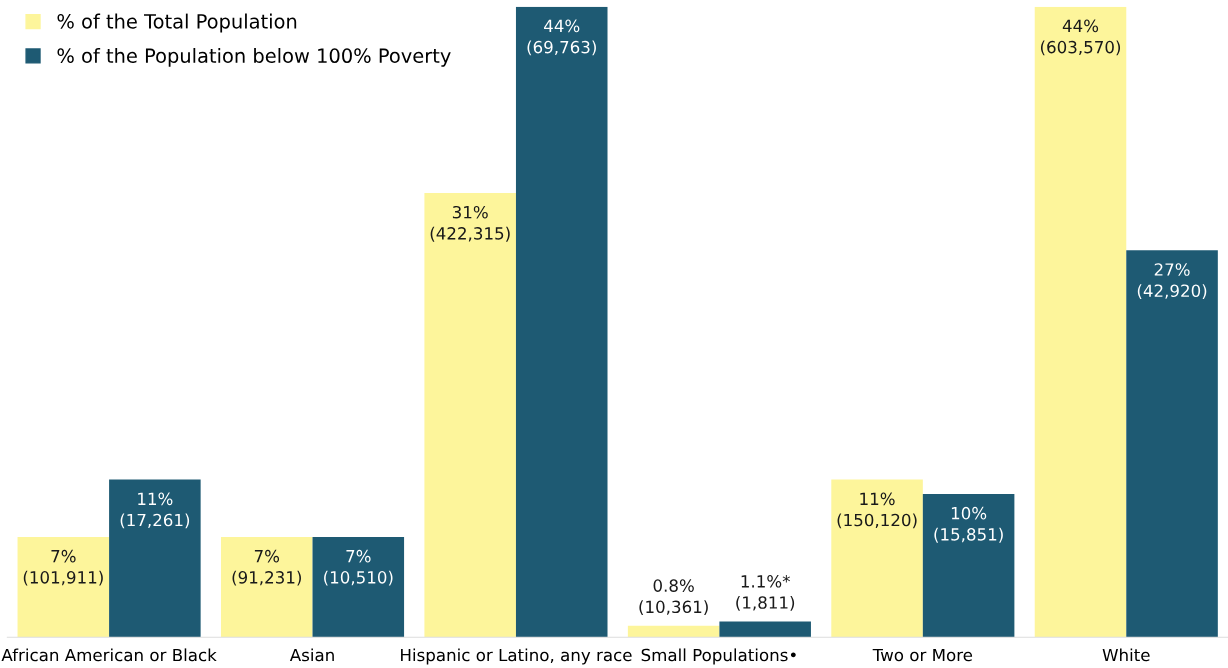 The image size is (1228, 668). Describe the element at coordinates (922, 655) in the screenshot. I see `x-tick-label: Two or More` at that location.